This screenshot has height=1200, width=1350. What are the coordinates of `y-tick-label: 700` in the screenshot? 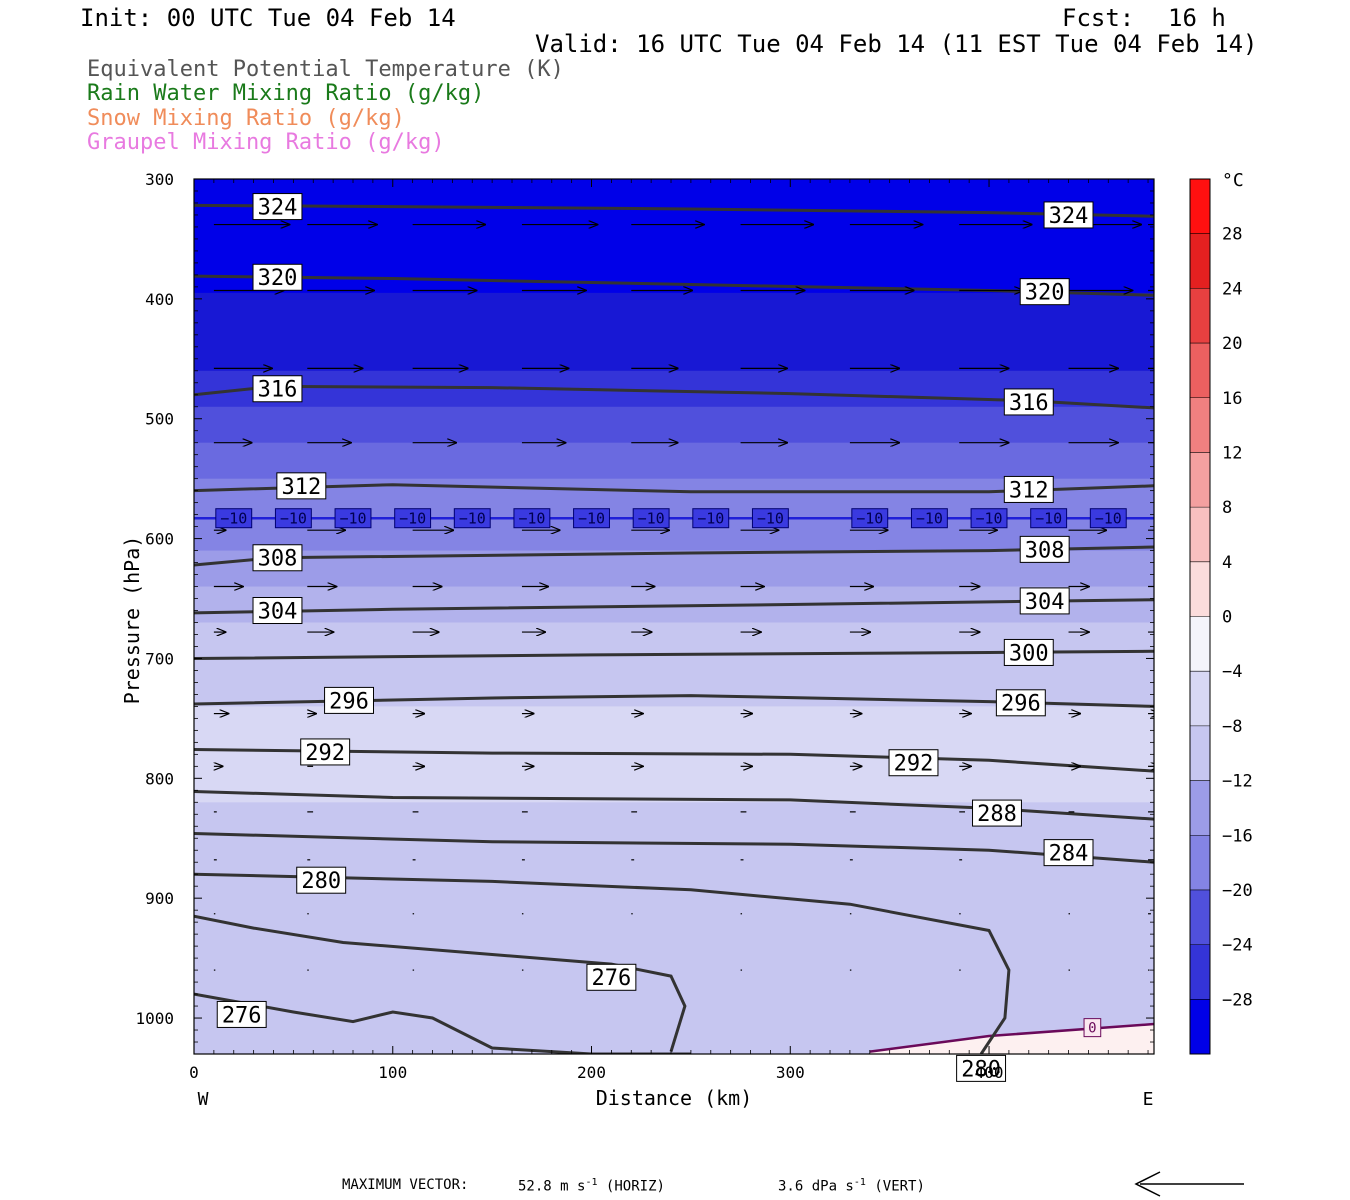 It's located at (159, 658).